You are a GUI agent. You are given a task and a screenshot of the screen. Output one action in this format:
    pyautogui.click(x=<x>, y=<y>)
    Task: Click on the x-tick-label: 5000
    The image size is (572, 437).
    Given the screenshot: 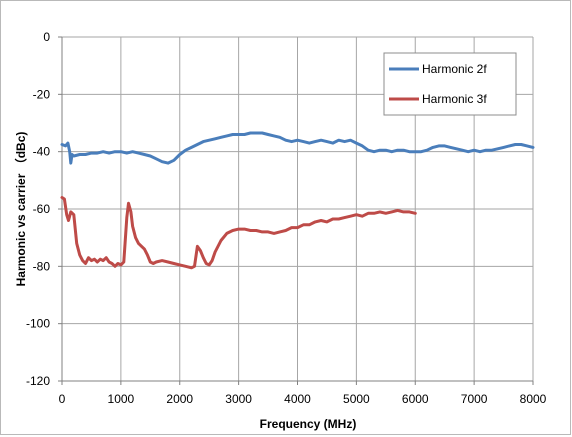 What is the action you would take?
    pyautogui.click(x=356, y=399)
    